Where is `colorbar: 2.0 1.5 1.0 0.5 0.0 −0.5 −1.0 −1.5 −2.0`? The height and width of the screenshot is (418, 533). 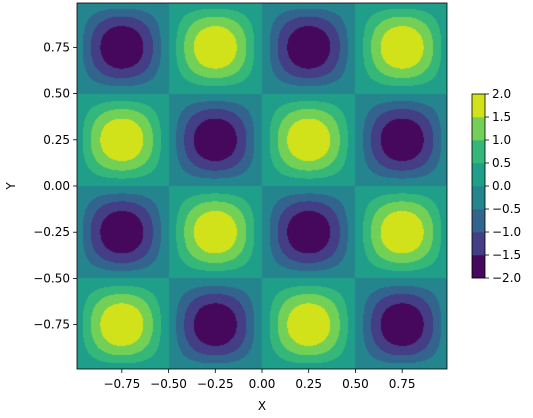 colorbar: 2.0 1.5 1.0 0.5 0.0 −0.5 −1.0 −1.5 −2.0 is located at coordinates (496, 186).